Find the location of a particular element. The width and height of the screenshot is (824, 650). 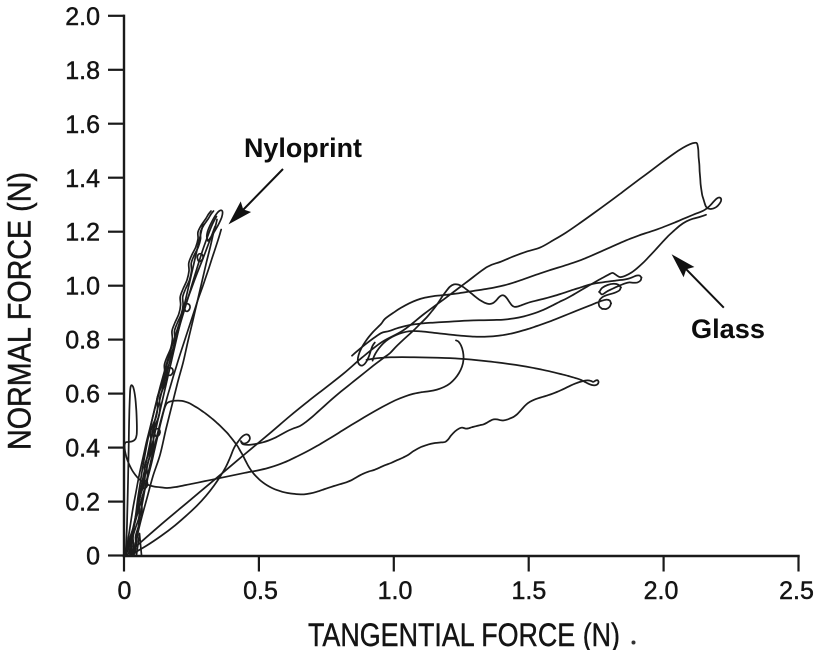

svg-text: 1.6 is located at coordinates (82, 125).